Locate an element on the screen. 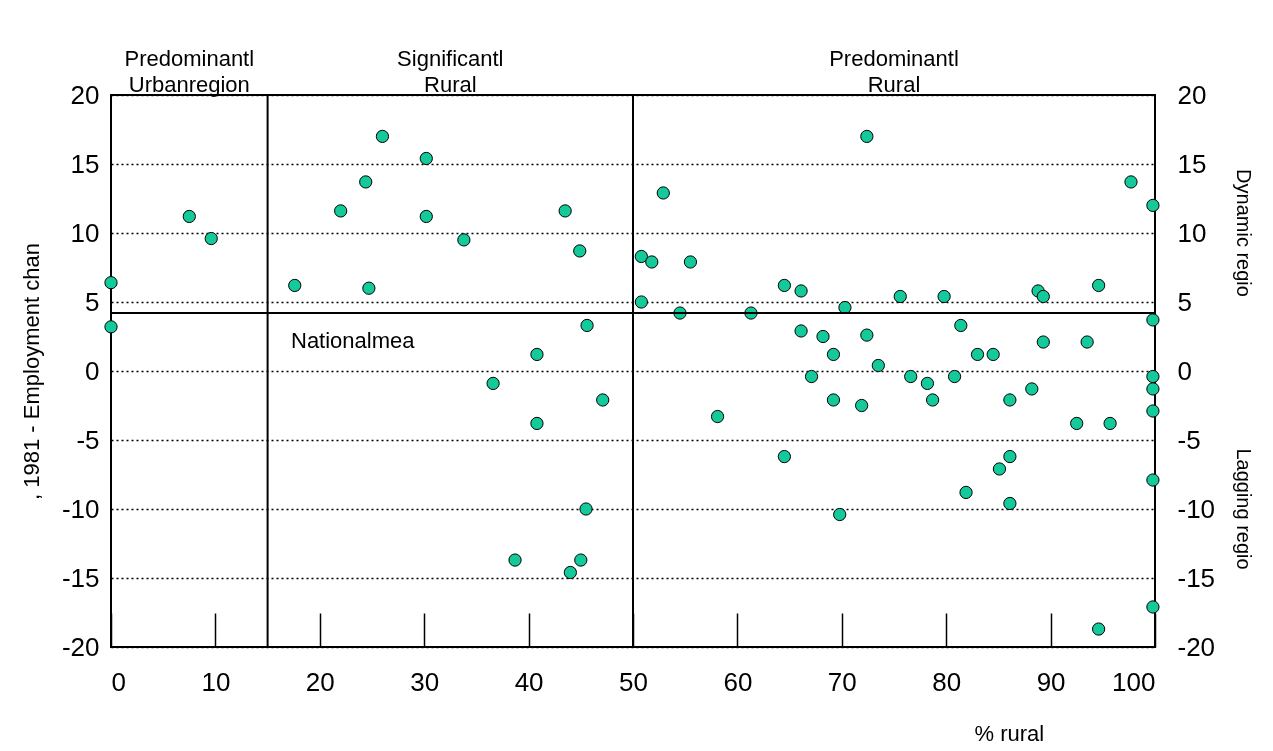  y-tick-label: 10 is located at coordinates (85, 232).